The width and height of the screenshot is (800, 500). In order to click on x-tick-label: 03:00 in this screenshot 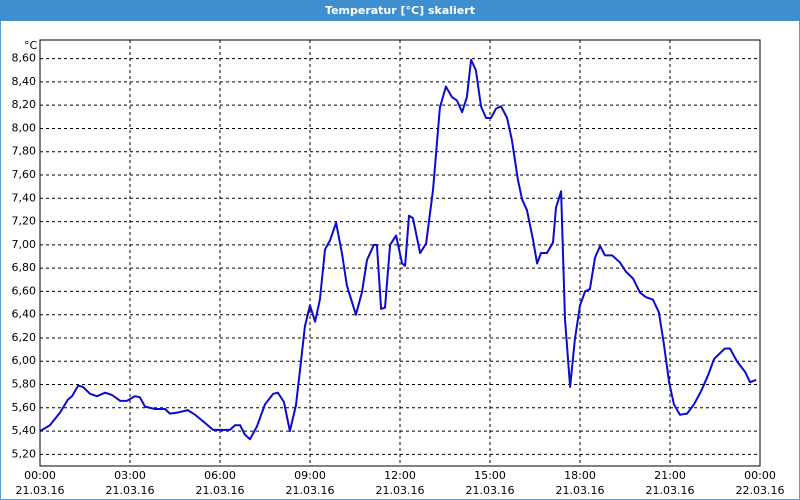, I will do `click(130, 475)`.